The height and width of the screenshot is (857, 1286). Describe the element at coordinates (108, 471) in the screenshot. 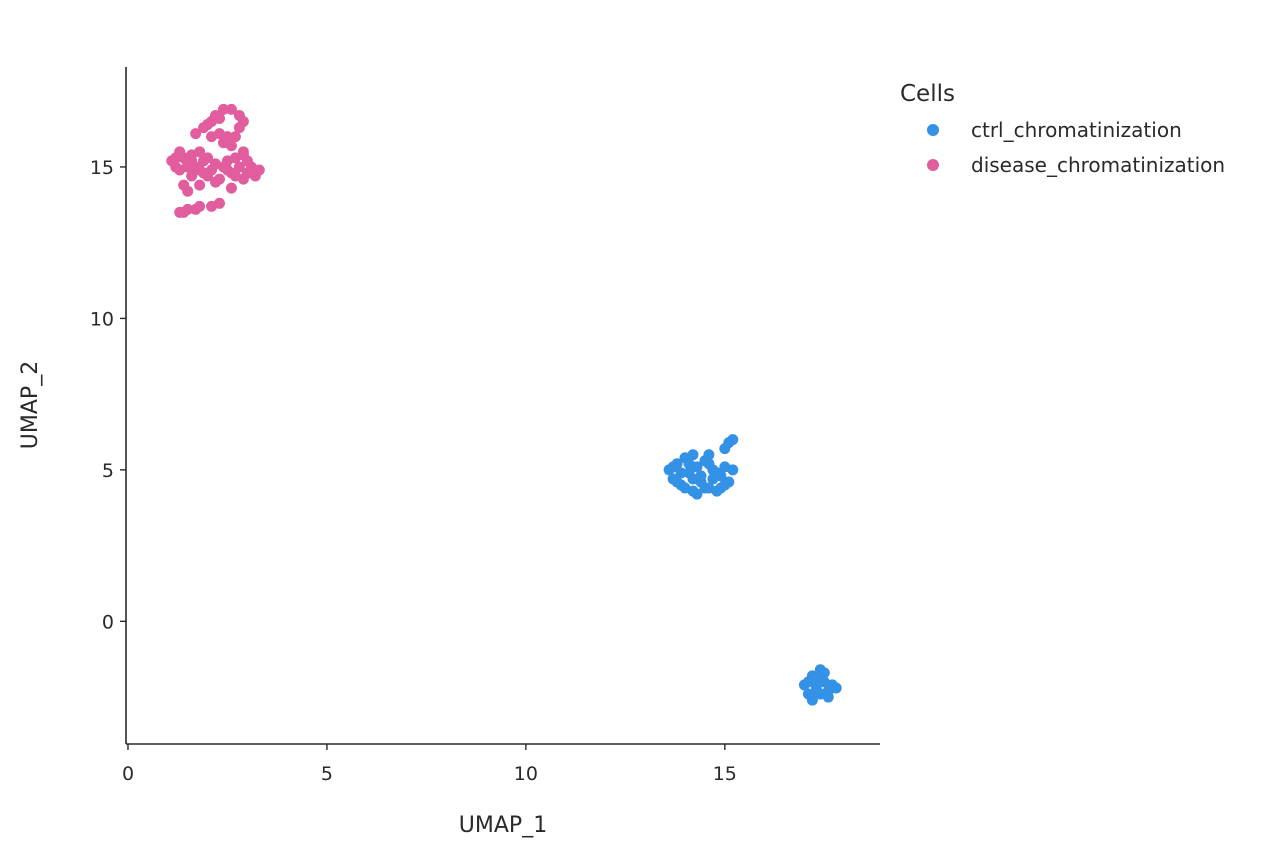

I see `y-tick-label: 5` at that location.